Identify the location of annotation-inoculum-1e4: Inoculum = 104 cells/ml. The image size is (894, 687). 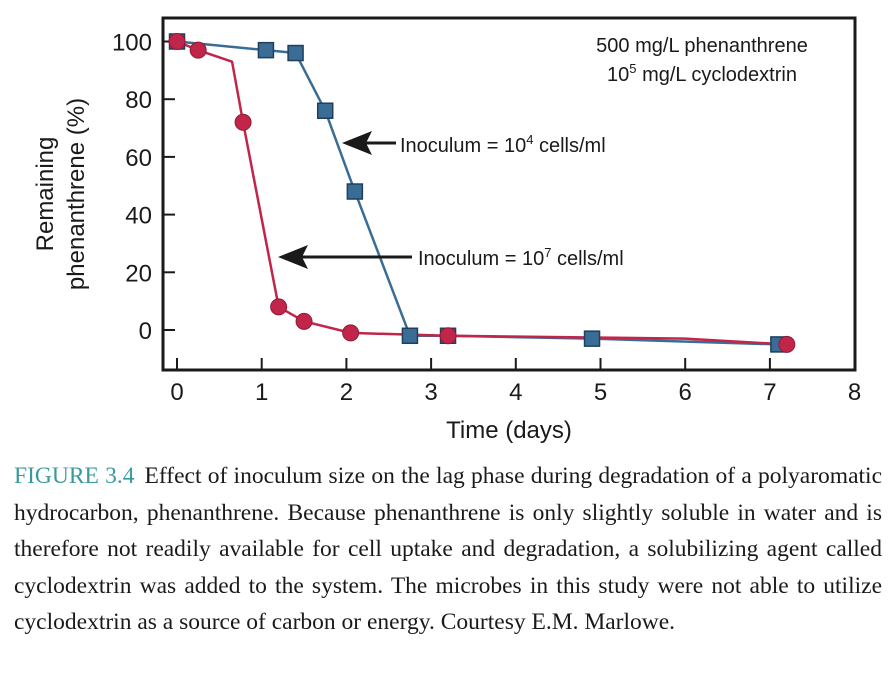
(503, 144).